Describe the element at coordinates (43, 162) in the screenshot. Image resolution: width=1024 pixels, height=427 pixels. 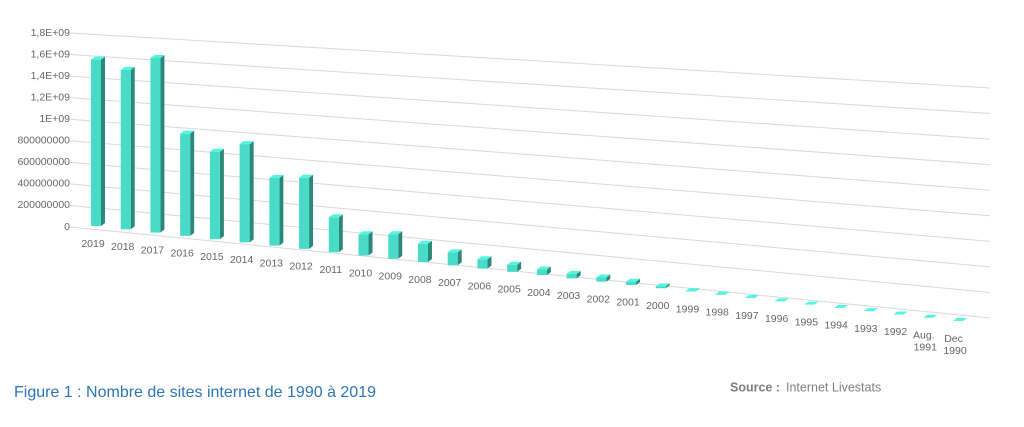
I see `y-tick-label: 600000000` at that location.